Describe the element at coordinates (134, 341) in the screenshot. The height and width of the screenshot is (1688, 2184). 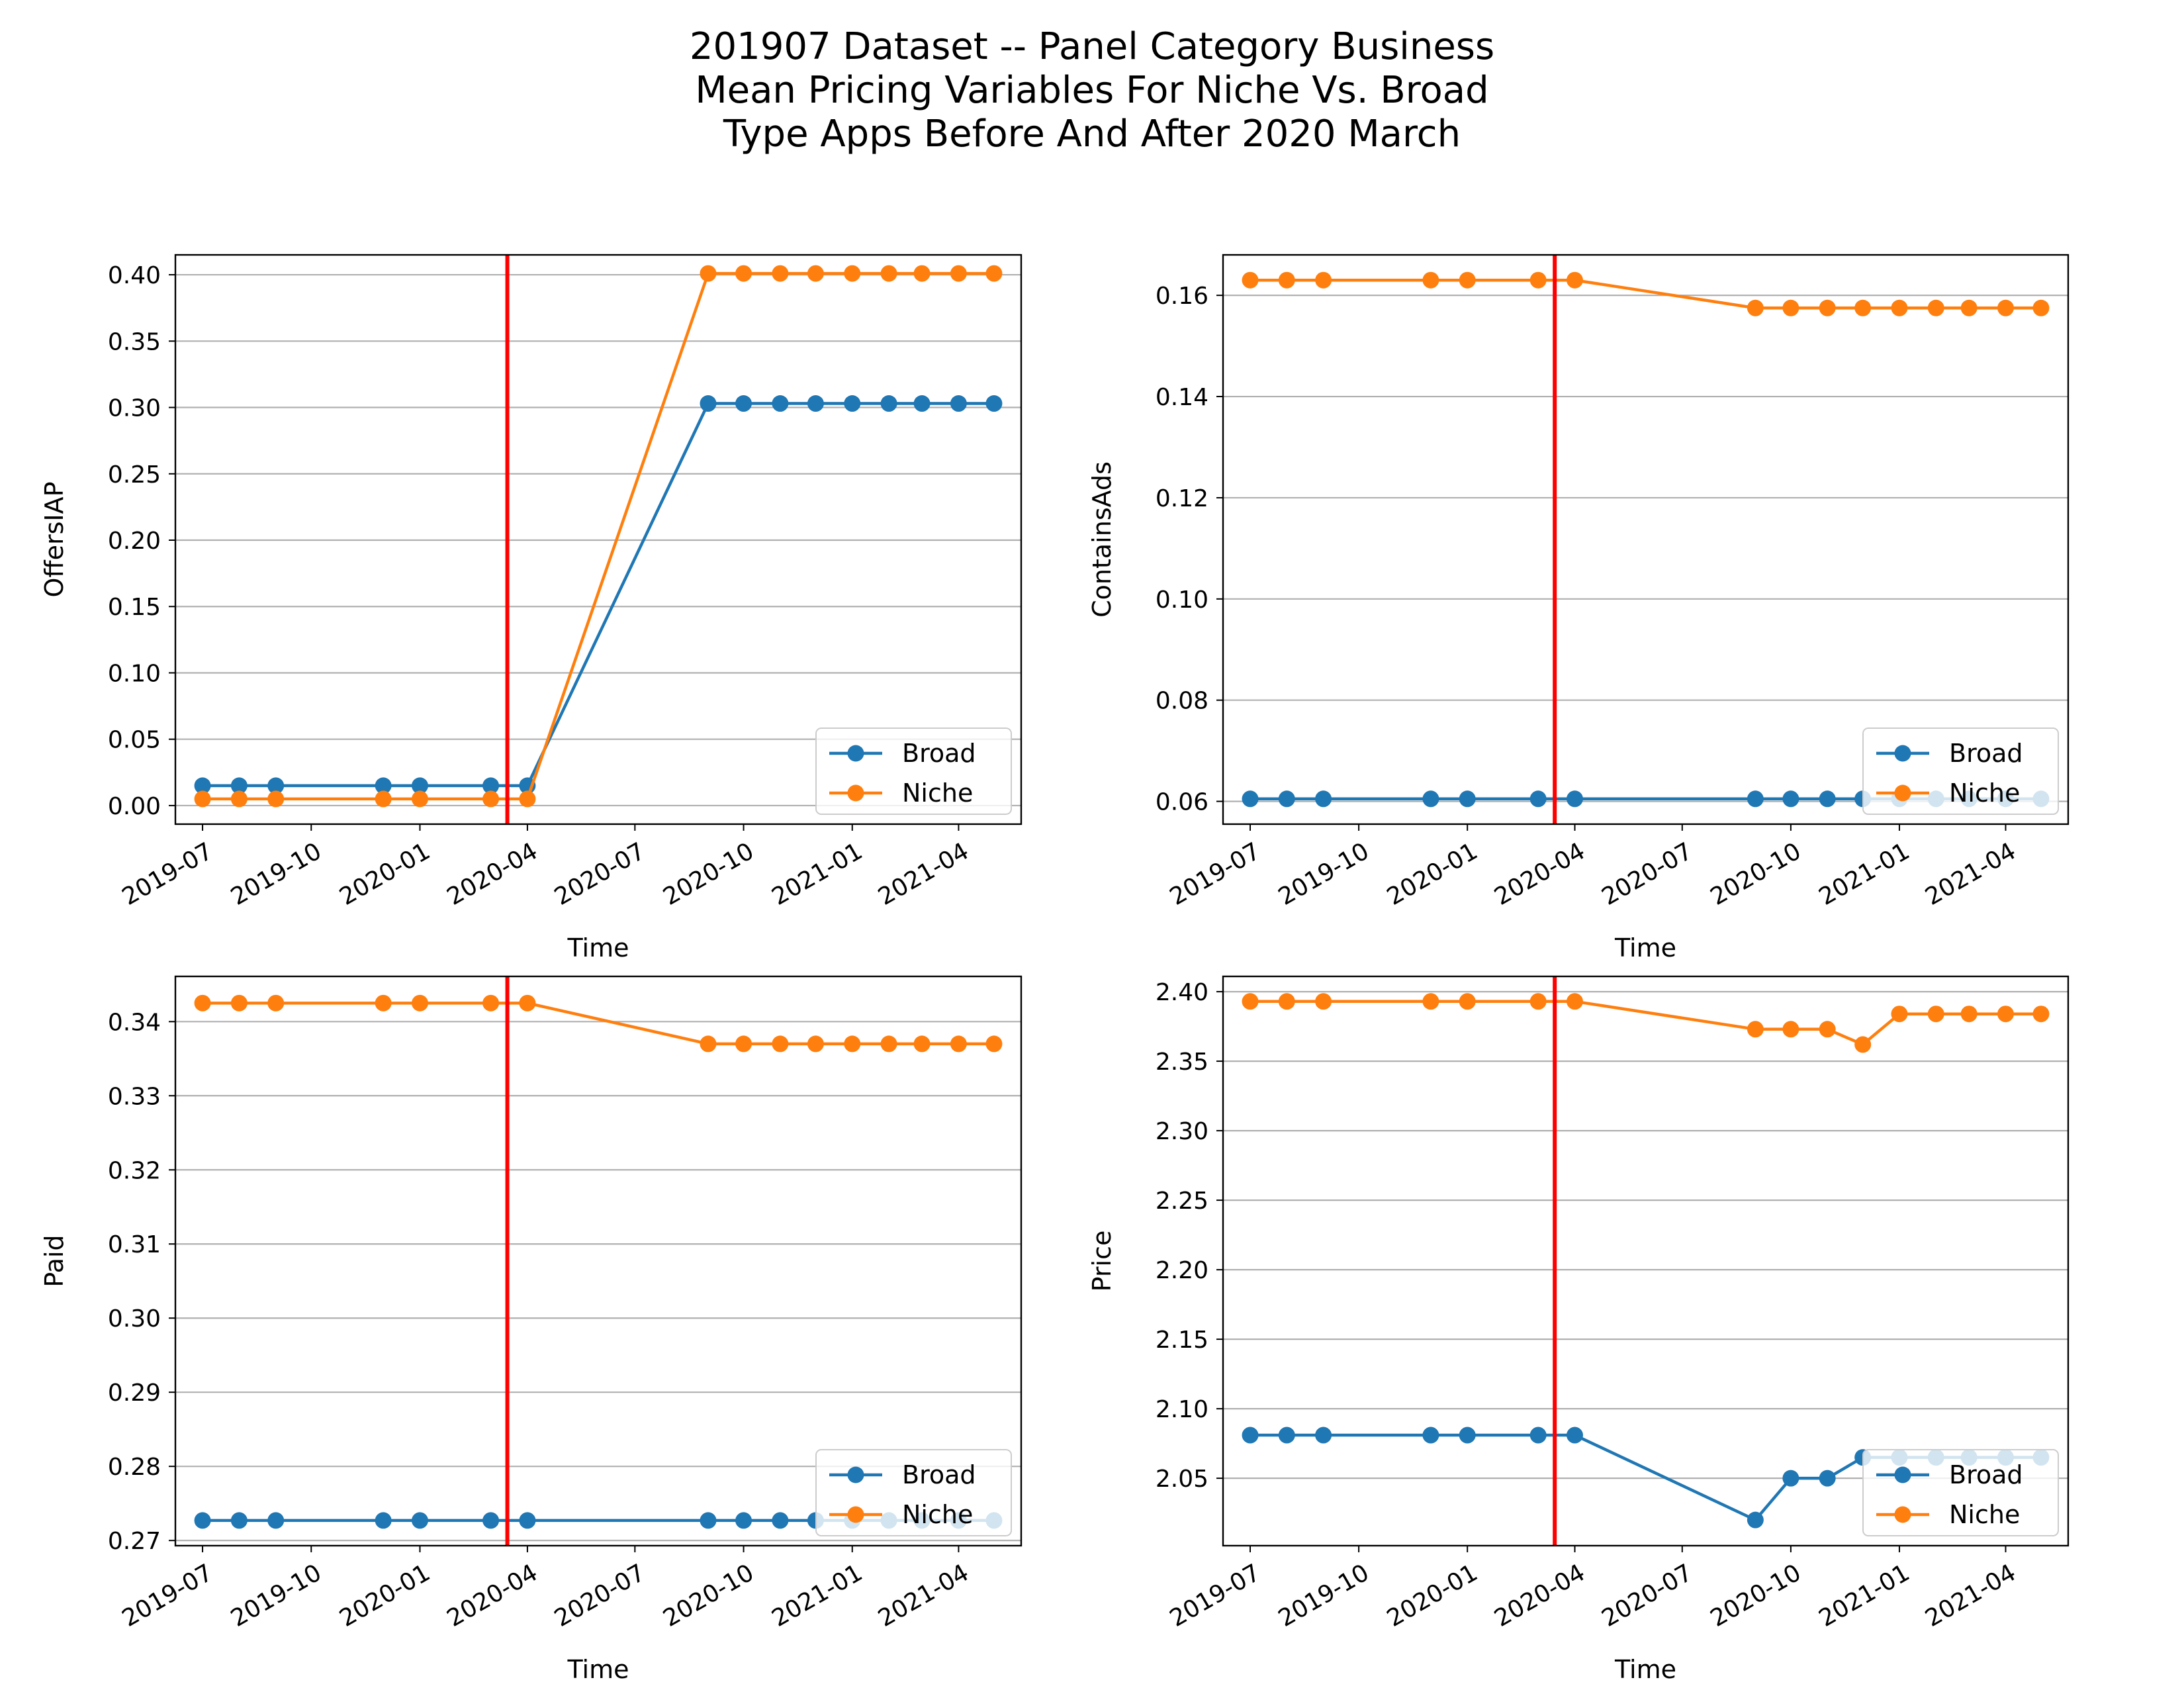
I see `y-tick-label: 0.35` at that location.